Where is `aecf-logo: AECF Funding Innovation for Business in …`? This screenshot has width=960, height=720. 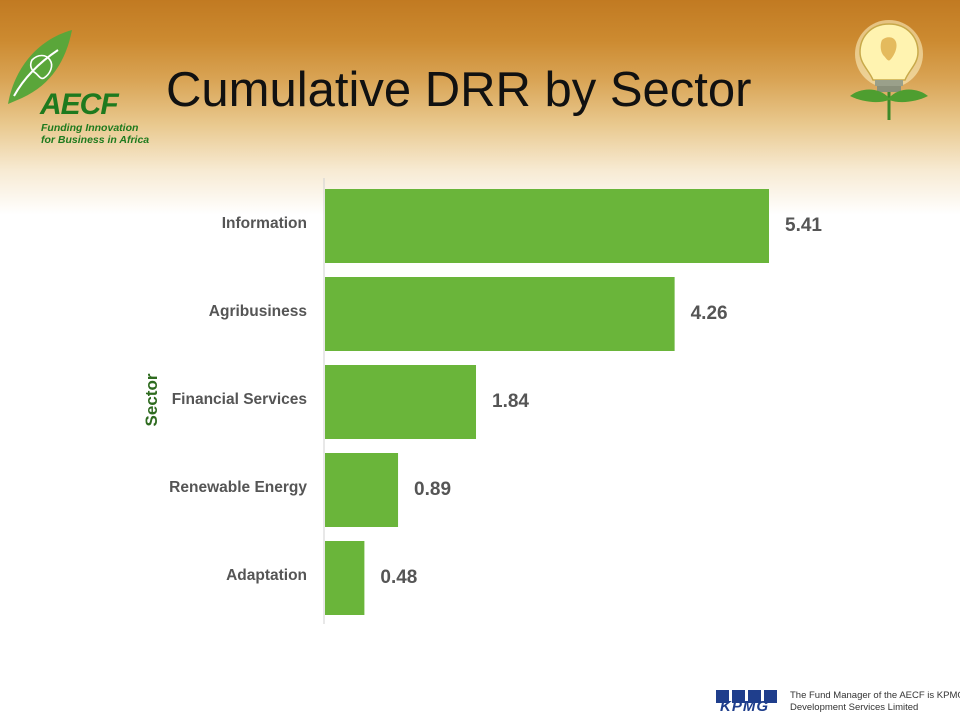
aecf-logo: AECF Funding Innovation for Business in … is located at coordinates (80, 82).